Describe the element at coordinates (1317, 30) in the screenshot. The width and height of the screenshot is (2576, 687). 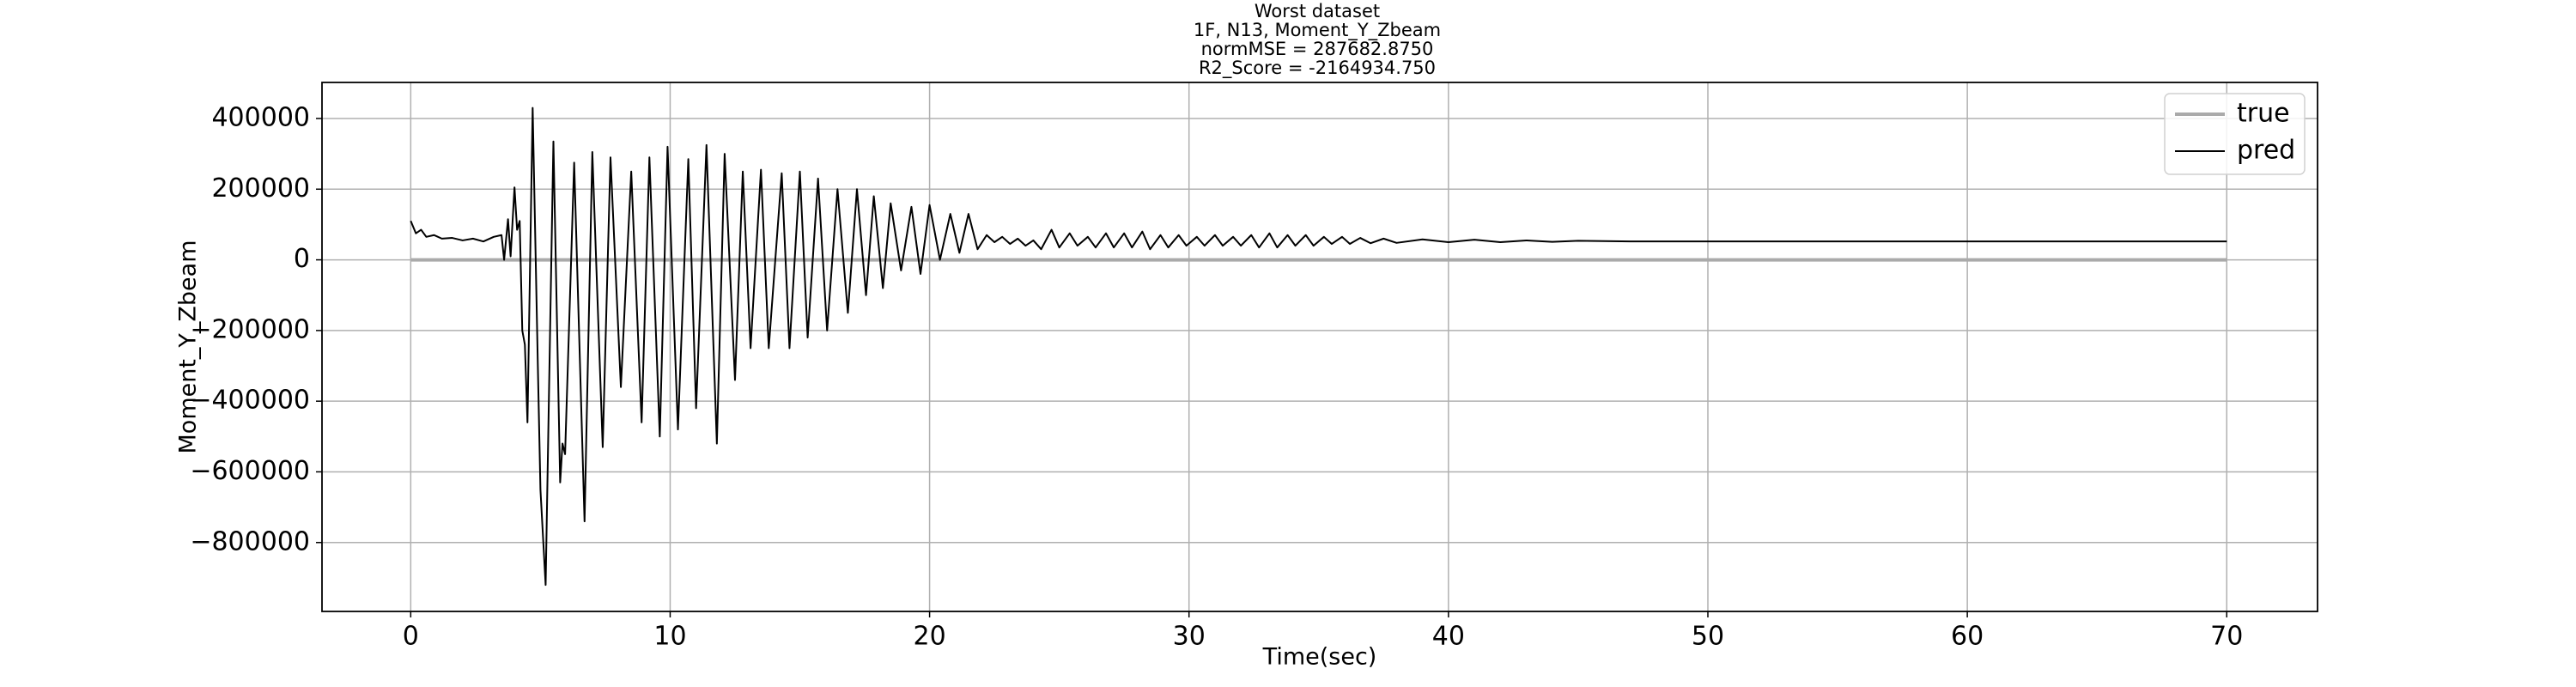
I see `chart-title: 1F, N13, Moment_Y_Zbeam` at that location.